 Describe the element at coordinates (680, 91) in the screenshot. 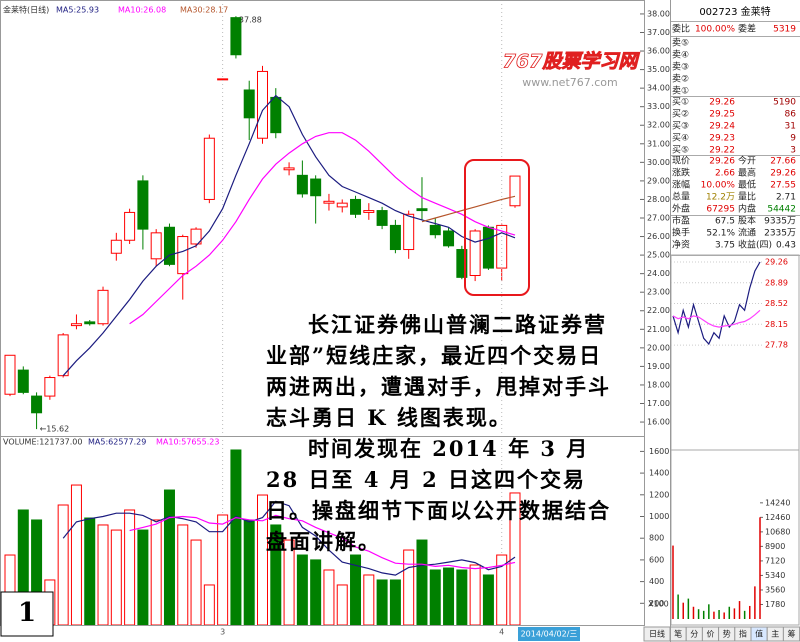

I see `quote-cell: 卖①` at that location.